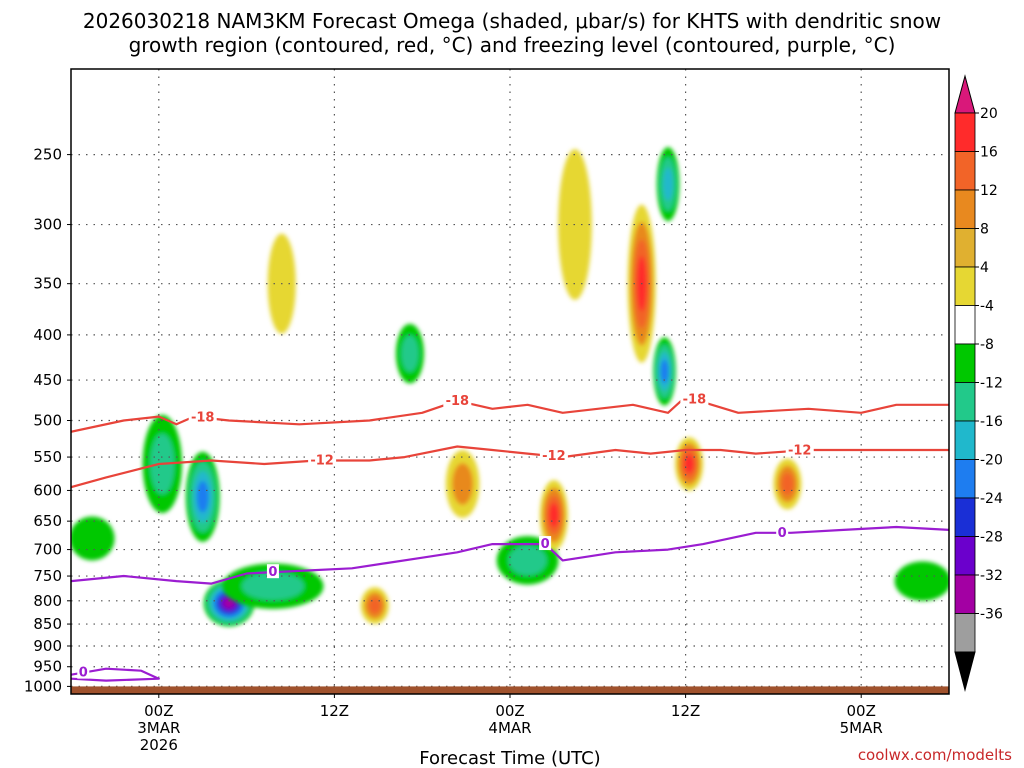  I want to click on omega-level--12, so click(668, 184).